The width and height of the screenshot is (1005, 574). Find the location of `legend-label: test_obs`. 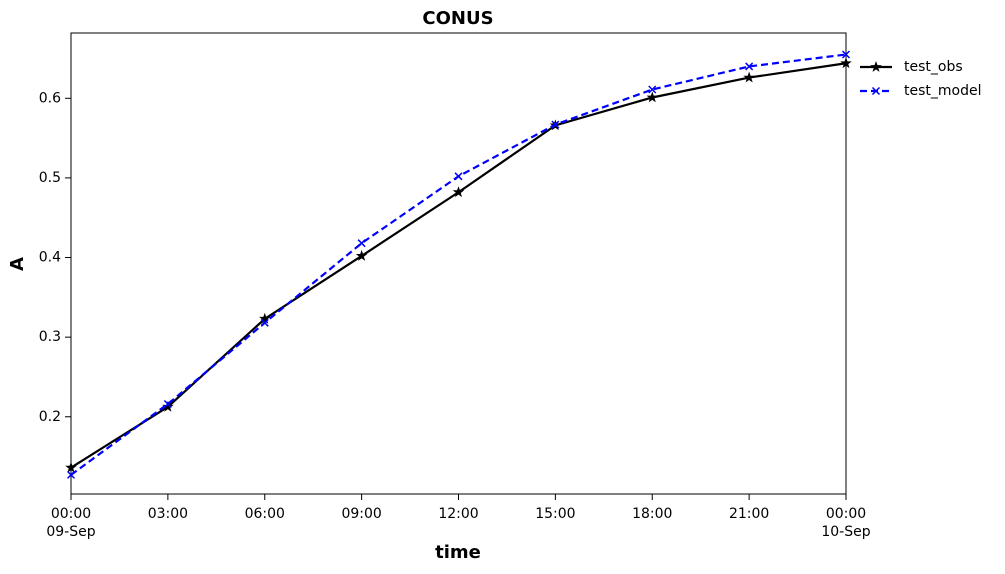

legend-label: test_obs is located at coordinates (933, 67).